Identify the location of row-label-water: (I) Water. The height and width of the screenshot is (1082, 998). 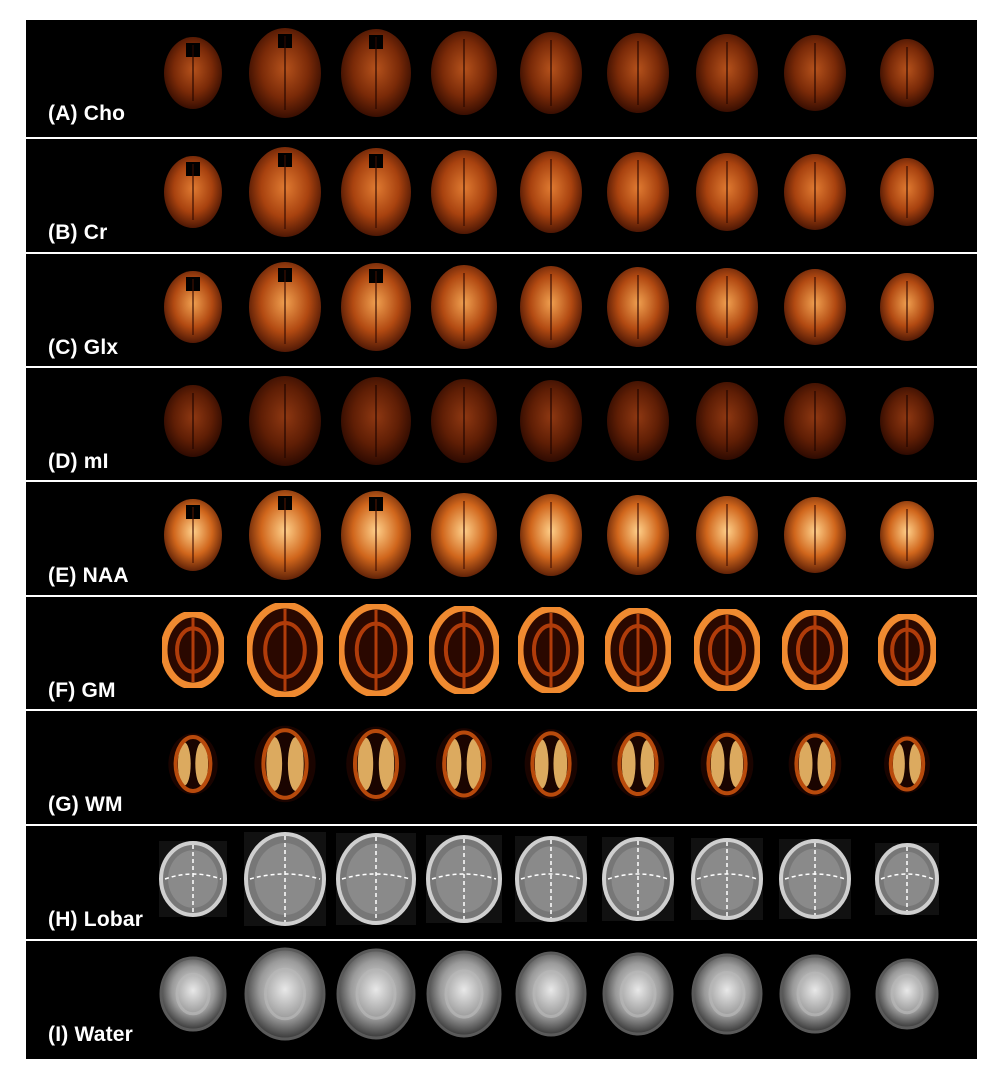
(91, 1034).